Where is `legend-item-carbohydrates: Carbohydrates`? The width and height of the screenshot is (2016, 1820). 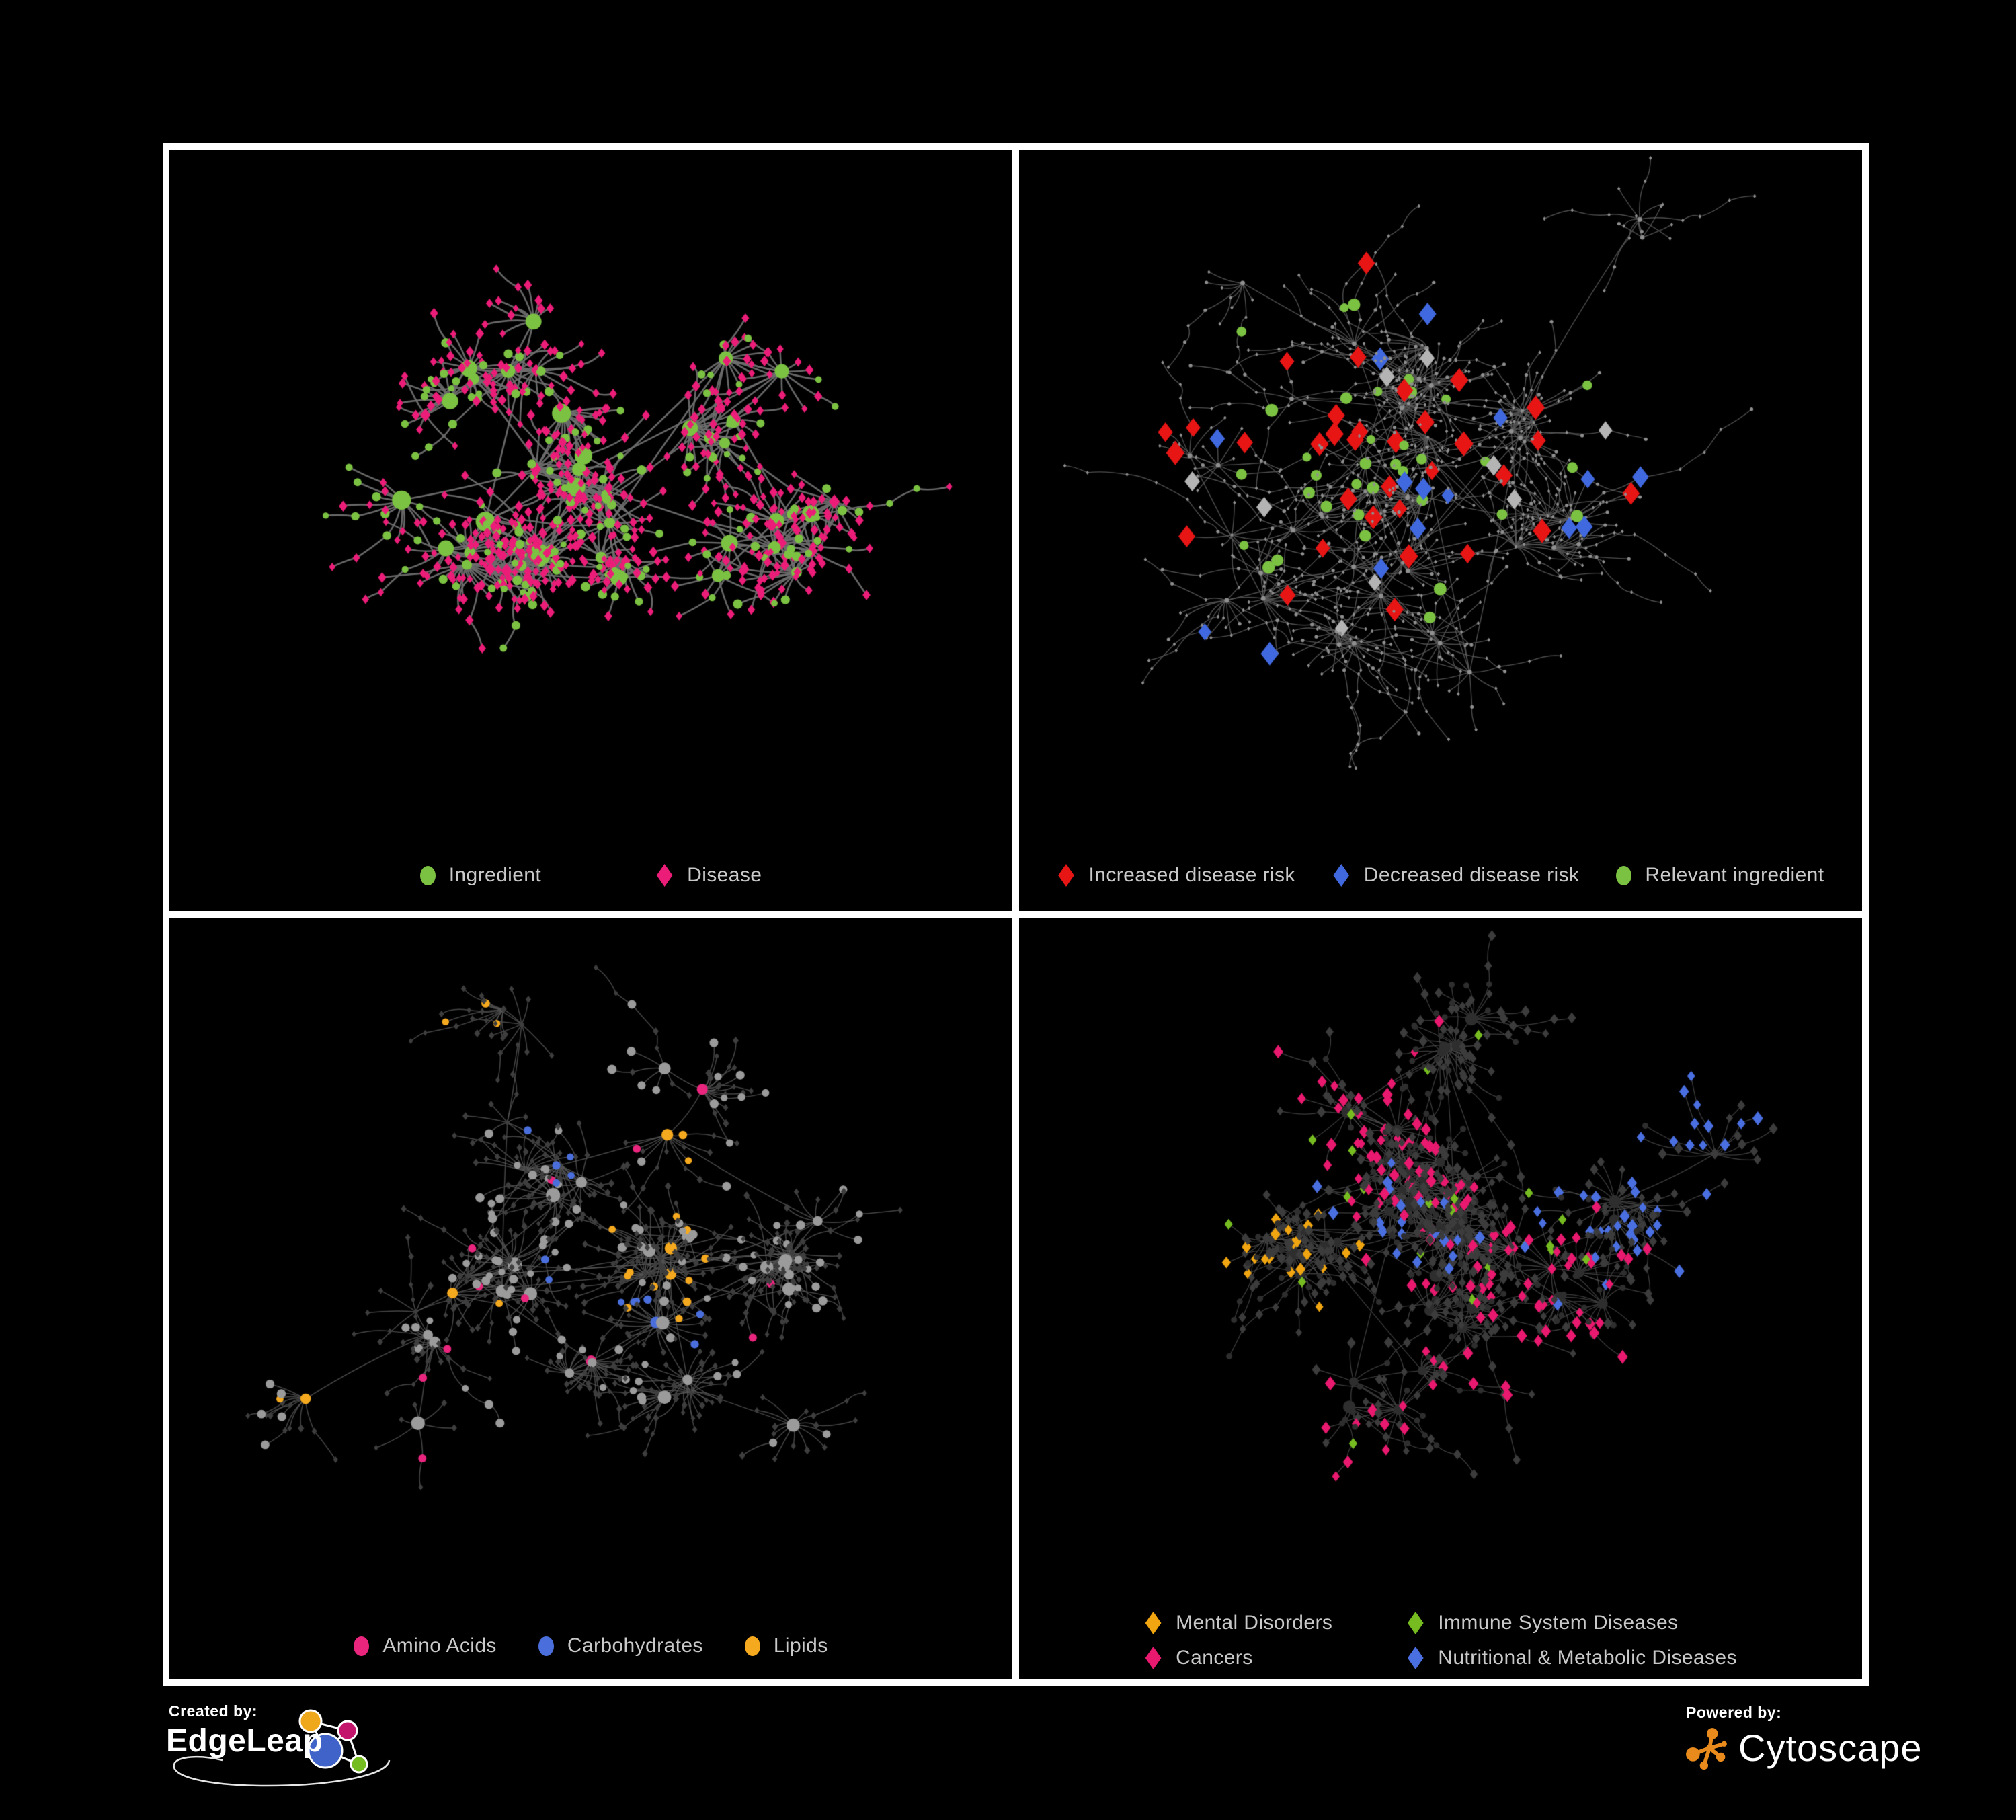
legend-item-carbohydrates: Carbohydrates is located at coordinates (620, 1645).